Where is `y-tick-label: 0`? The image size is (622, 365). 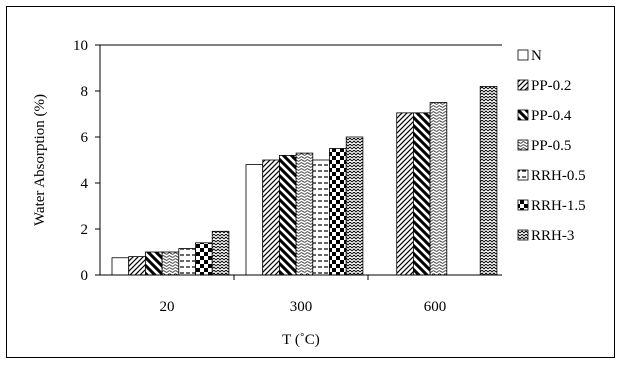 y-tick-label: 0 is located at coordinates (85, 276).